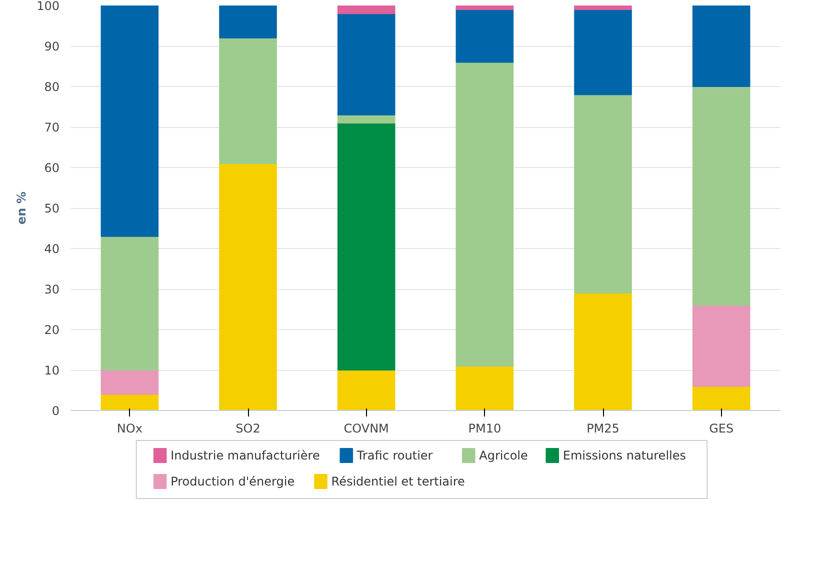 Image resolution: width=827 pixels, height=581 pixels. I want to click on x-tick-label: NOx, so click(129, 429).